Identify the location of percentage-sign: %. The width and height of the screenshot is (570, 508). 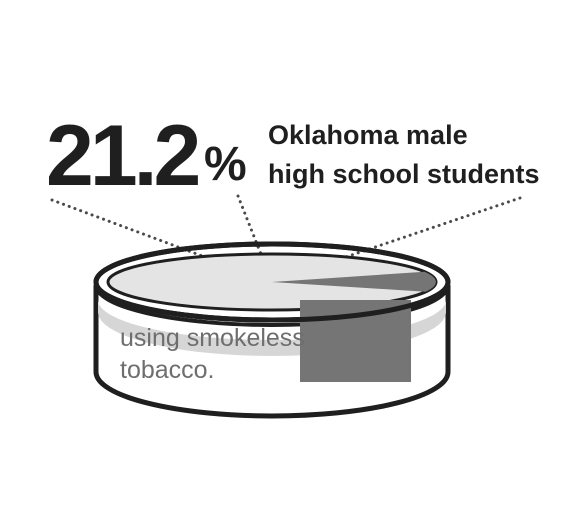
(225, 164).